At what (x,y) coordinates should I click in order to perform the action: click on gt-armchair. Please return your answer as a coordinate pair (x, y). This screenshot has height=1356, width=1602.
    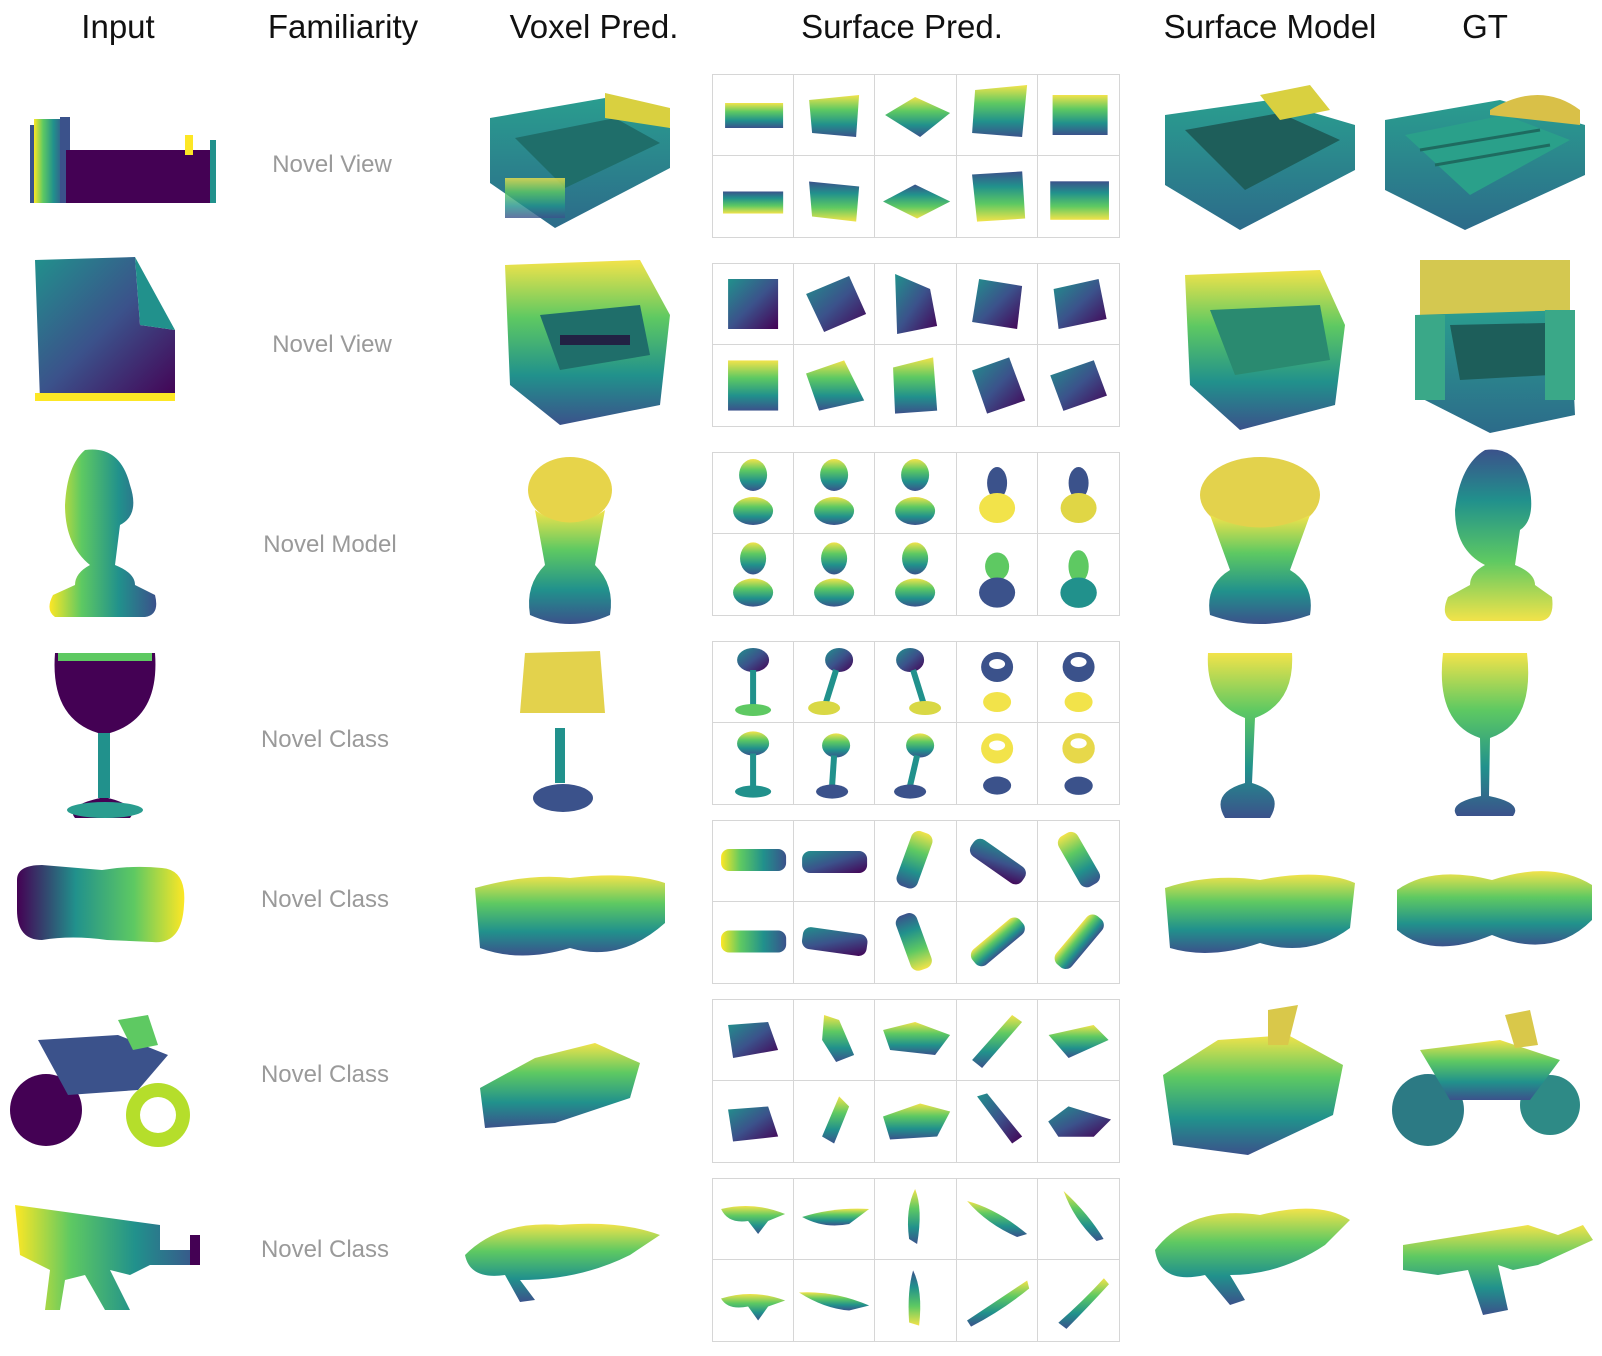
    Looking at the image, I should click on (1495, 346).